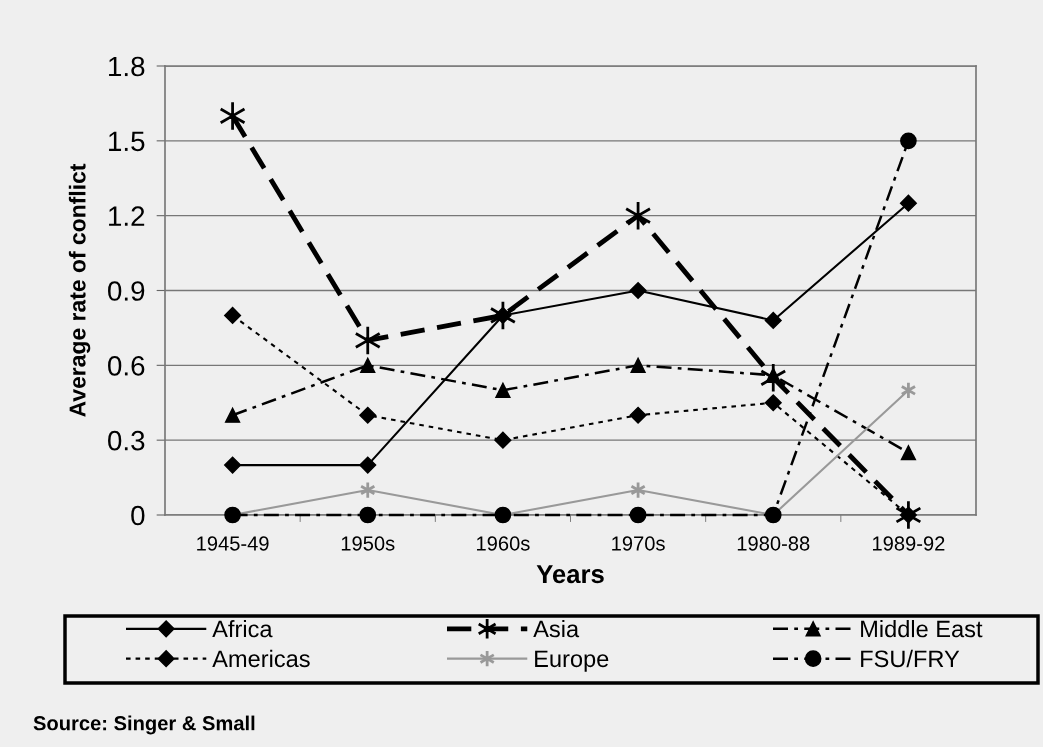 Image resolution: width=1043 pixels, height=747 pixels. I want to click on legend-label: Europe, so click(572, 661).